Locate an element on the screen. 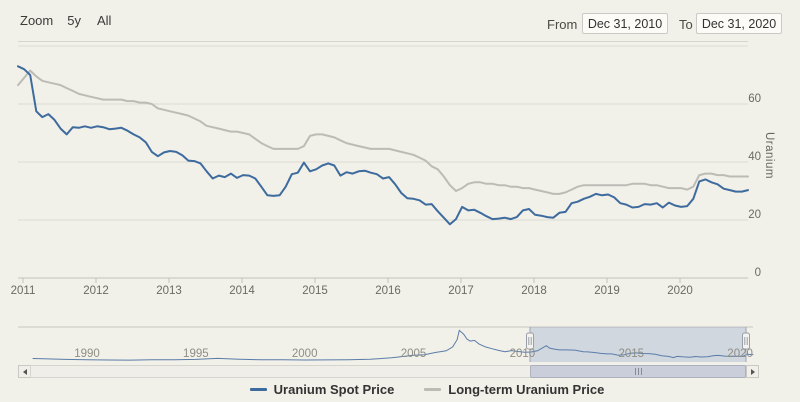 This screenshot has height=402, width=800. legend-item-spot: Uranium Spot Price is located at coordinates (322, 389).